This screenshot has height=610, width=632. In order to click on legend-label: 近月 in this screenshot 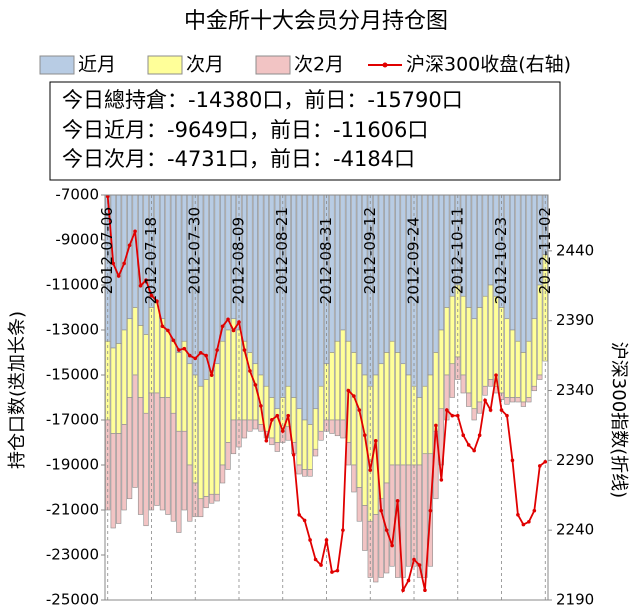, I will do `click(97, 65)`.